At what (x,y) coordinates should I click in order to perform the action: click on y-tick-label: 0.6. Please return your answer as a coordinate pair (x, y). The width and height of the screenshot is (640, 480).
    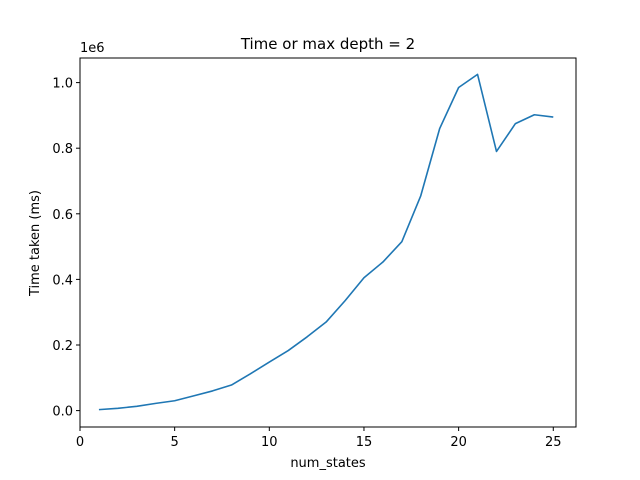
    Looking at the image, I should click on (62, 215).